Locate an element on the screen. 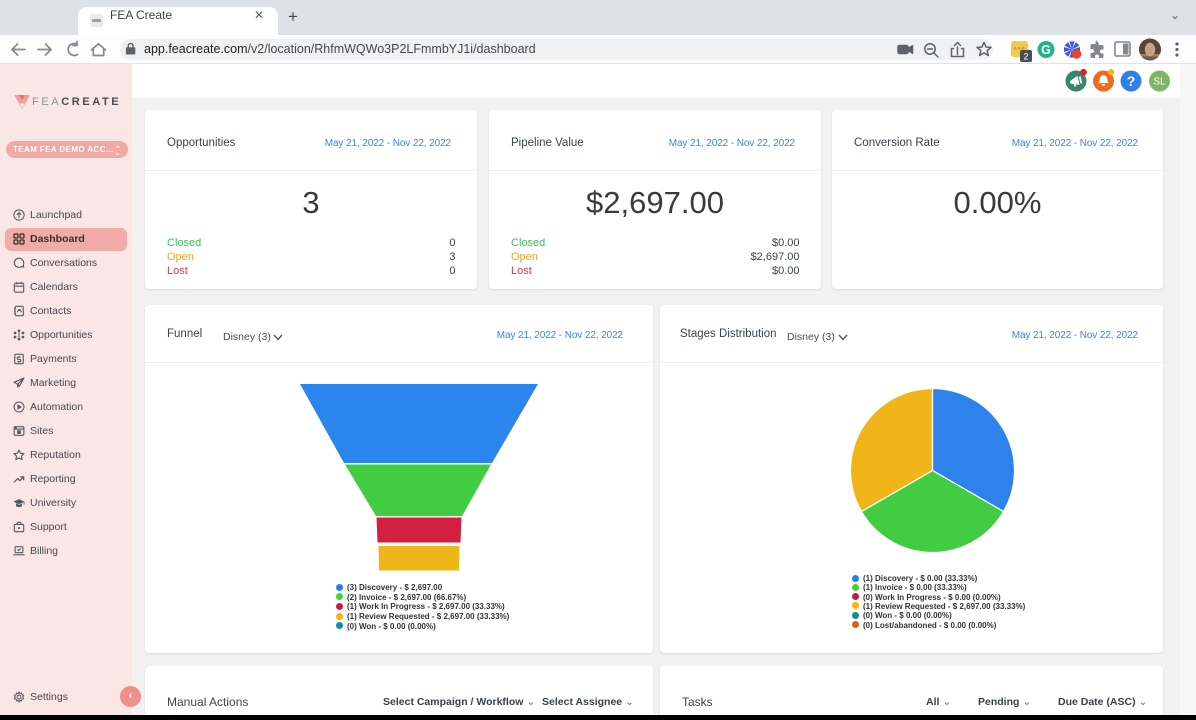  svg-text: SL is located at coordinates (1159, 82).